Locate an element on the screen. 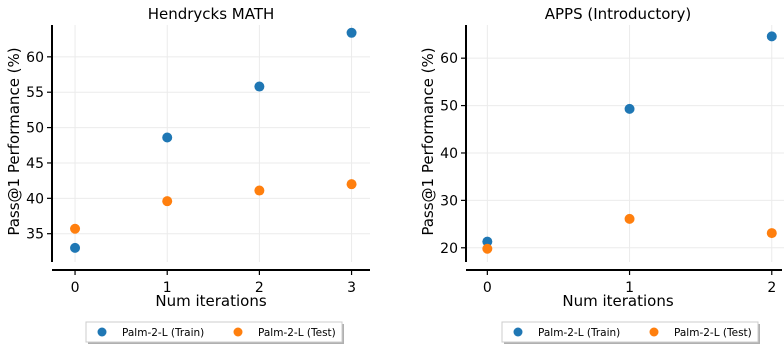 The width and height of the screenshot is (784, 345). chart-1-x-tick-label: 1 is located at coordinates (167, 288).